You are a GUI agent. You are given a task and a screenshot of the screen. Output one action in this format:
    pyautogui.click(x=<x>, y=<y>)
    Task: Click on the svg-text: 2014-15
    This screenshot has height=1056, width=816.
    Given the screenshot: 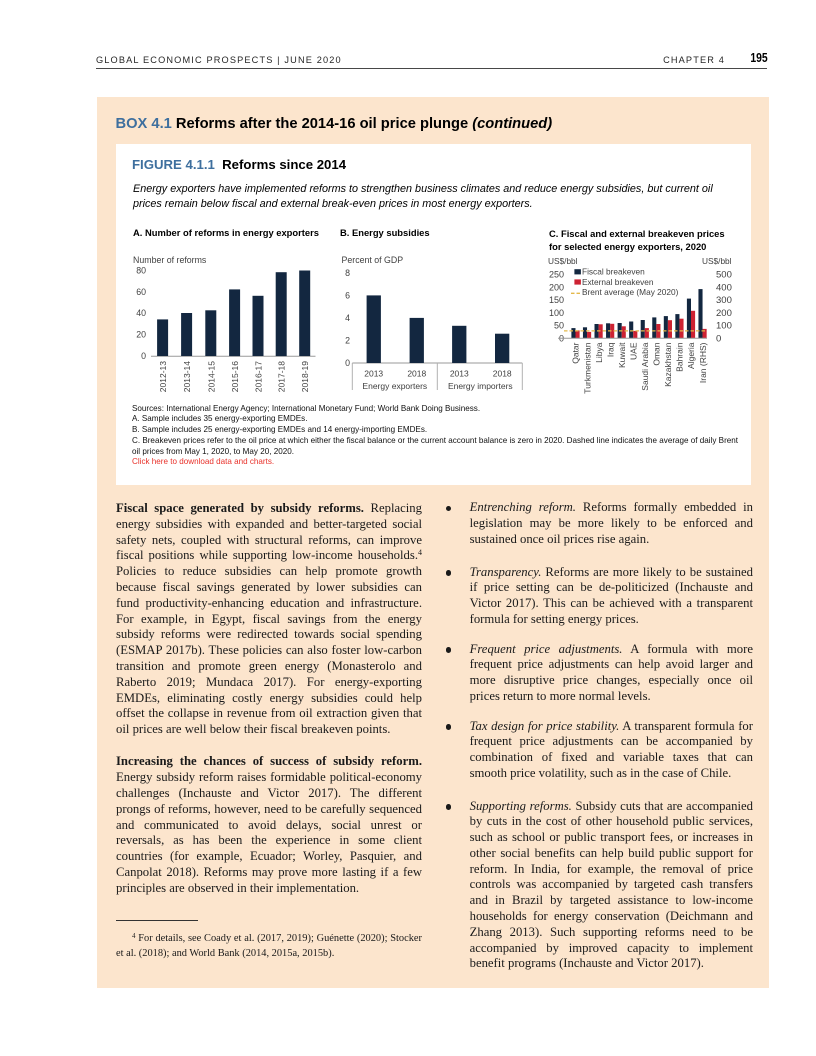 What is the action you would take?
    pyautogui.click(x=211, y=376)
    